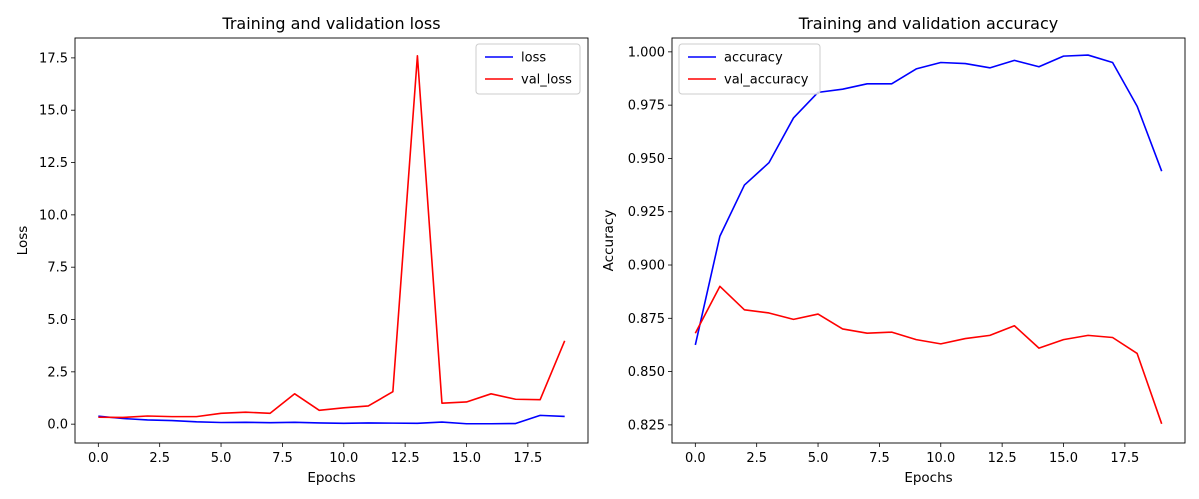 Image resolution: width=1199 pixels, height=499 pixels. I want to click on chart-title: Training and validation accuracy, so click(928, 23).